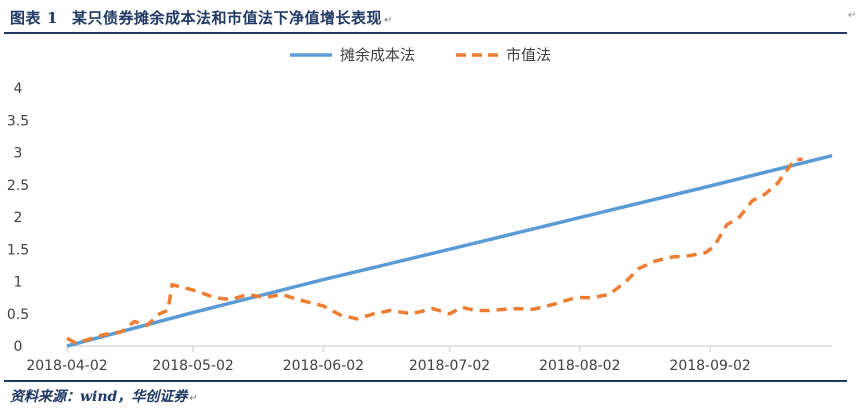  Describe the element at coordinates (227, 18) in the screenshot. I see `figure-title-text: 某只债券摊余成本法和市值法下净值增长表现` at that location.